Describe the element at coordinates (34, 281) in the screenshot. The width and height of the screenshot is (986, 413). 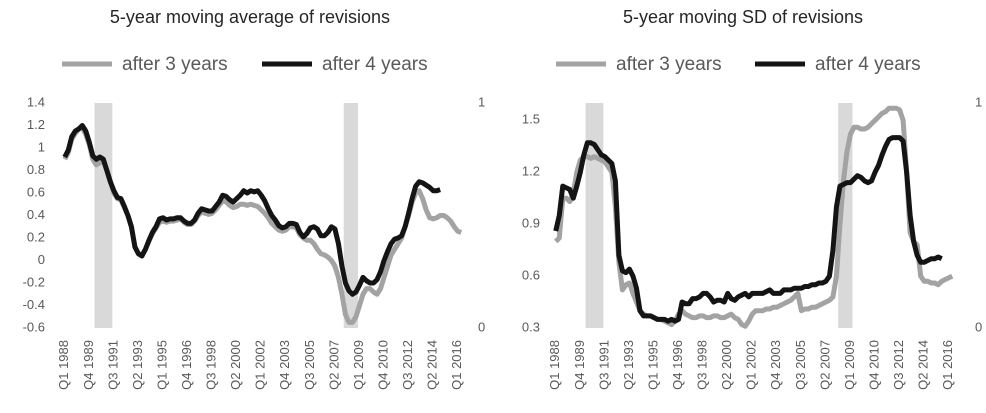
I see `y-tick-label: -0.2` at that location.